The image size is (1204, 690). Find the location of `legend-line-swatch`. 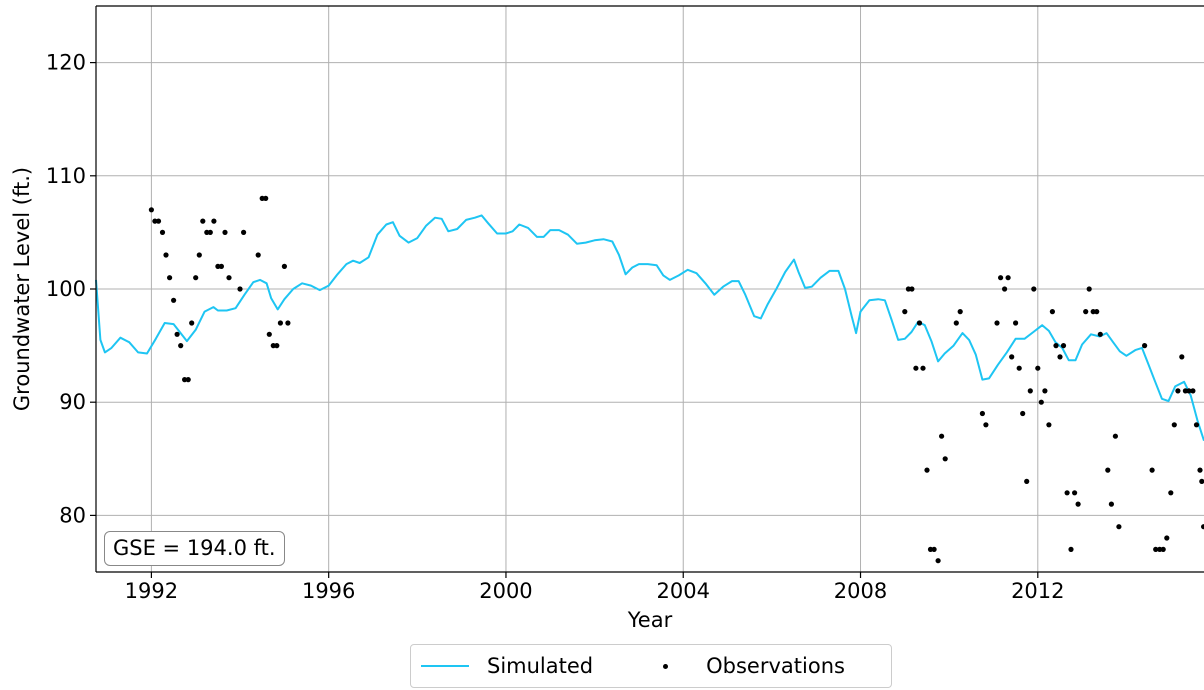

legend-line-swatch is located at coordinates (445, 666).